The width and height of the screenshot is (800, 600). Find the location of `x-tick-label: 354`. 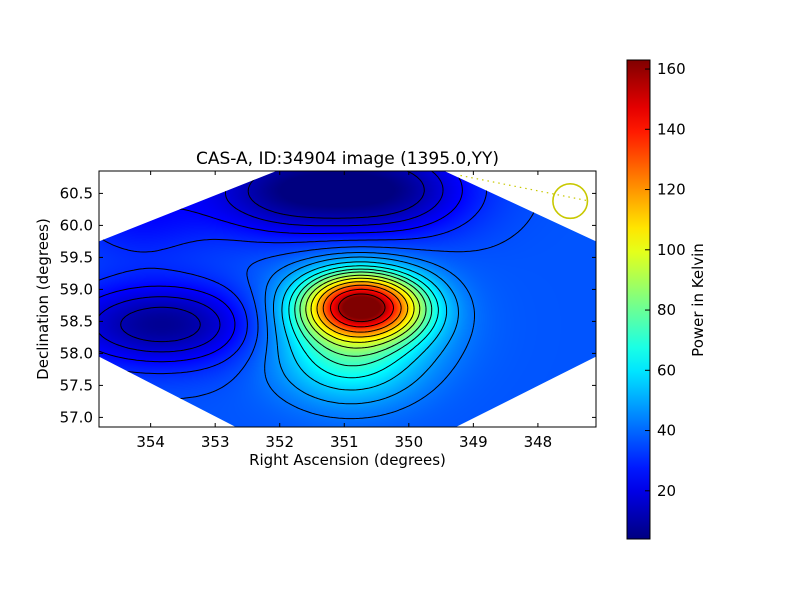

x-tick-label: 354 is located at coordinates (150, 442).